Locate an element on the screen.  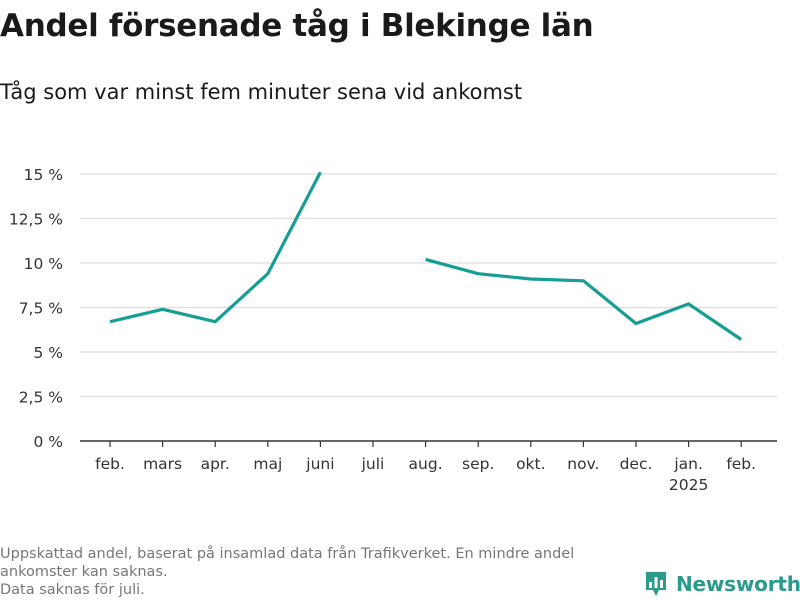
y-tick-label: 15 % is located at coordinates (43, 175).